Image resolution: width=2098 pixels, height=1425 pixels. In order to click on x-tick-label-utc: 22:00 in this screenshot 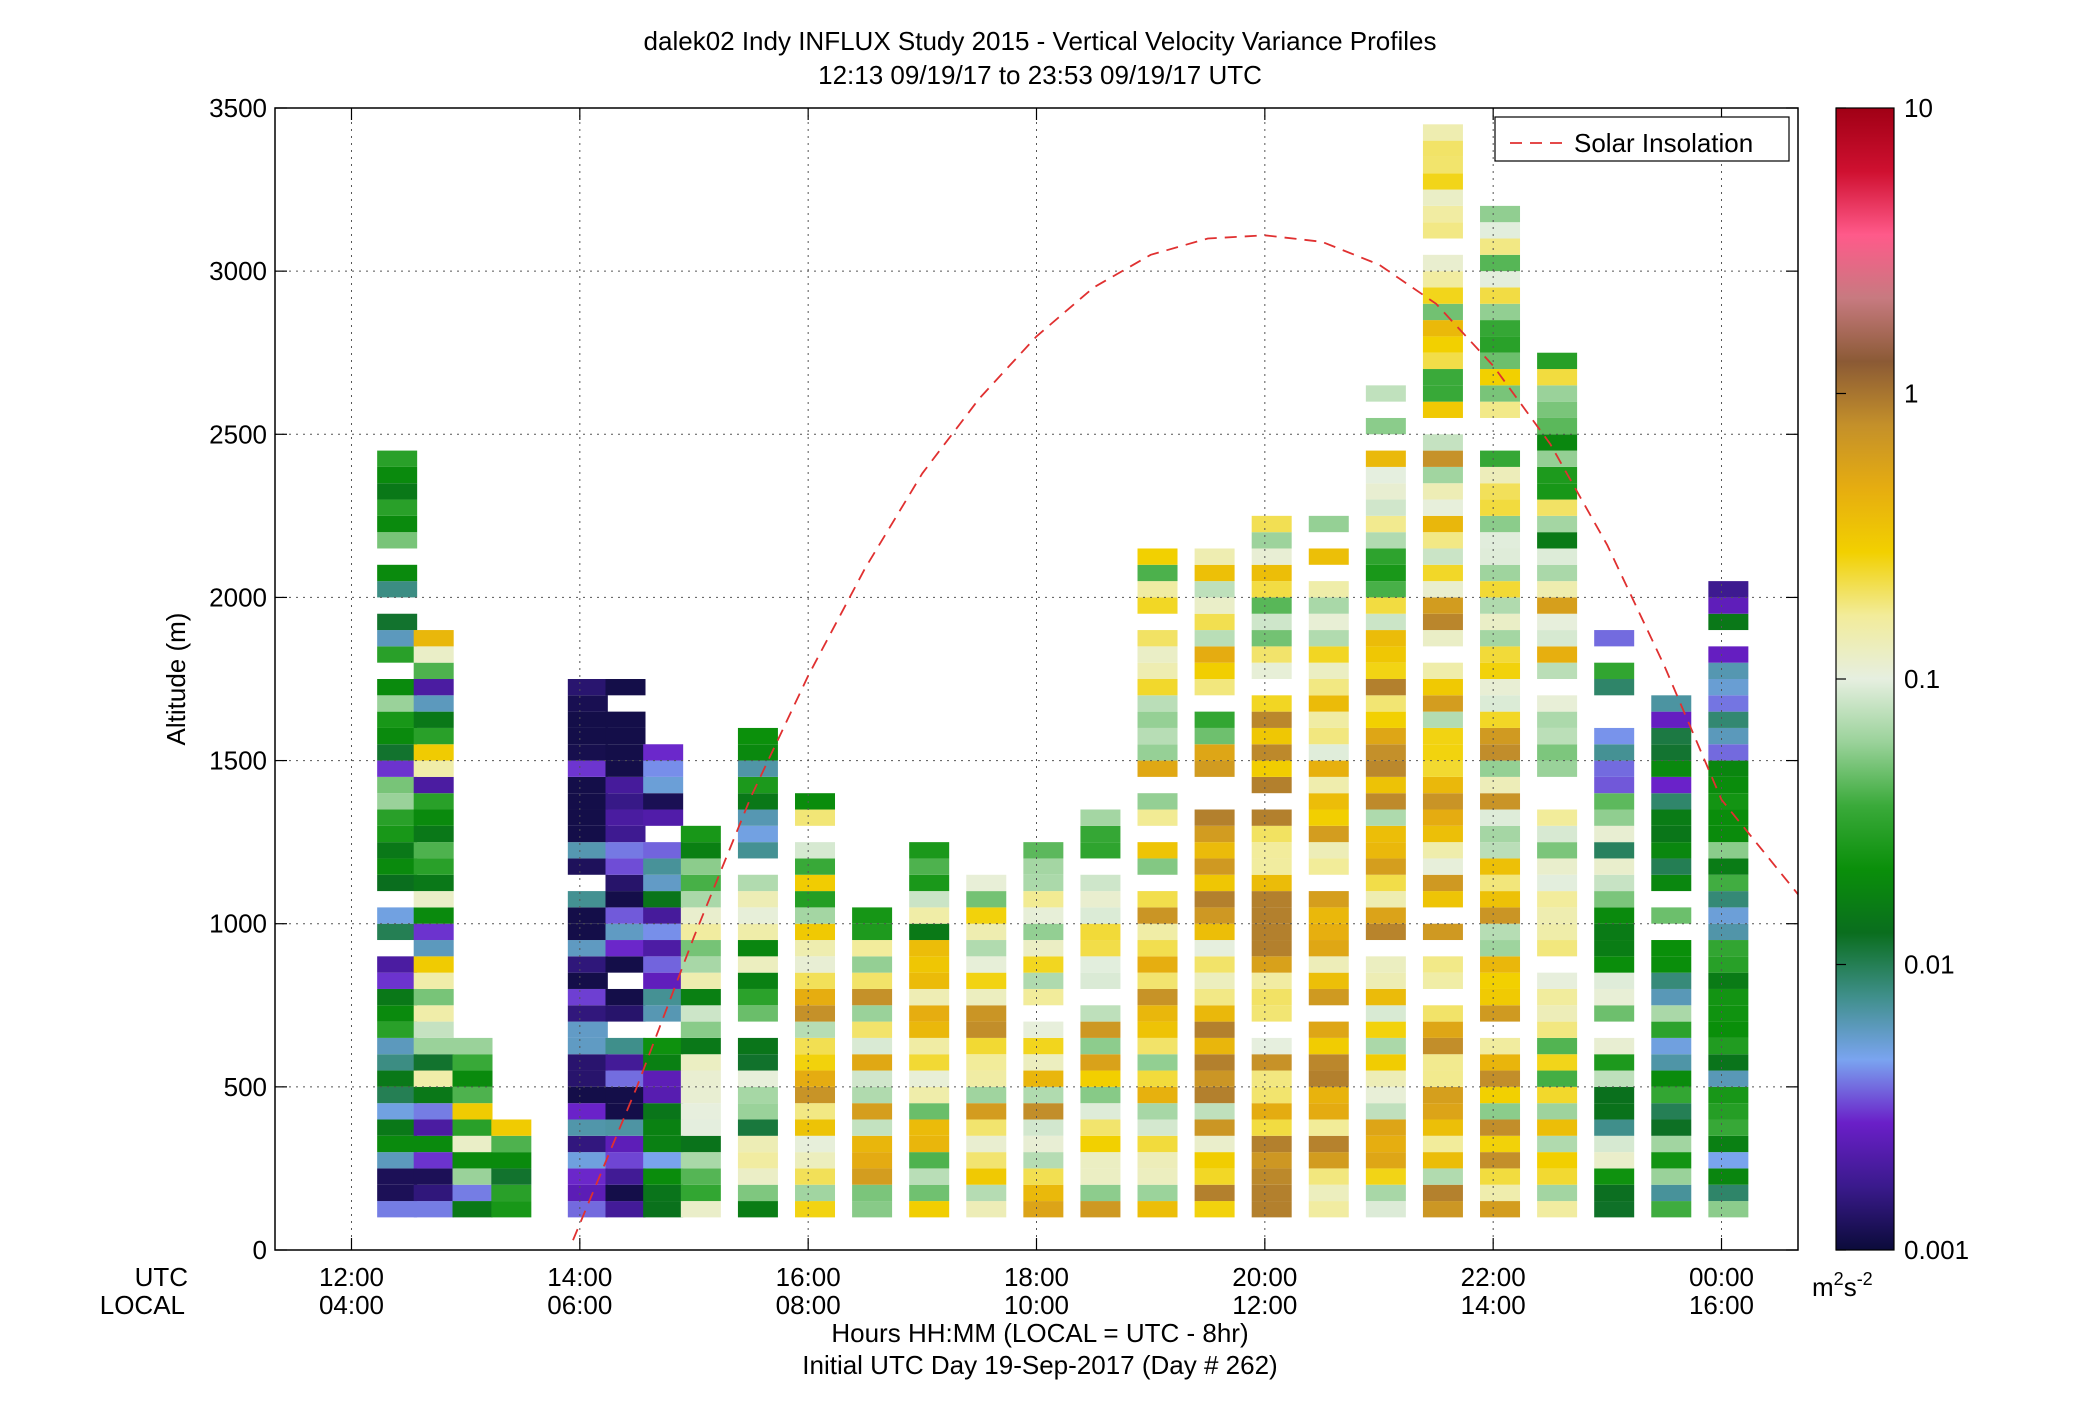, I will do `click(1493, 1277)`.